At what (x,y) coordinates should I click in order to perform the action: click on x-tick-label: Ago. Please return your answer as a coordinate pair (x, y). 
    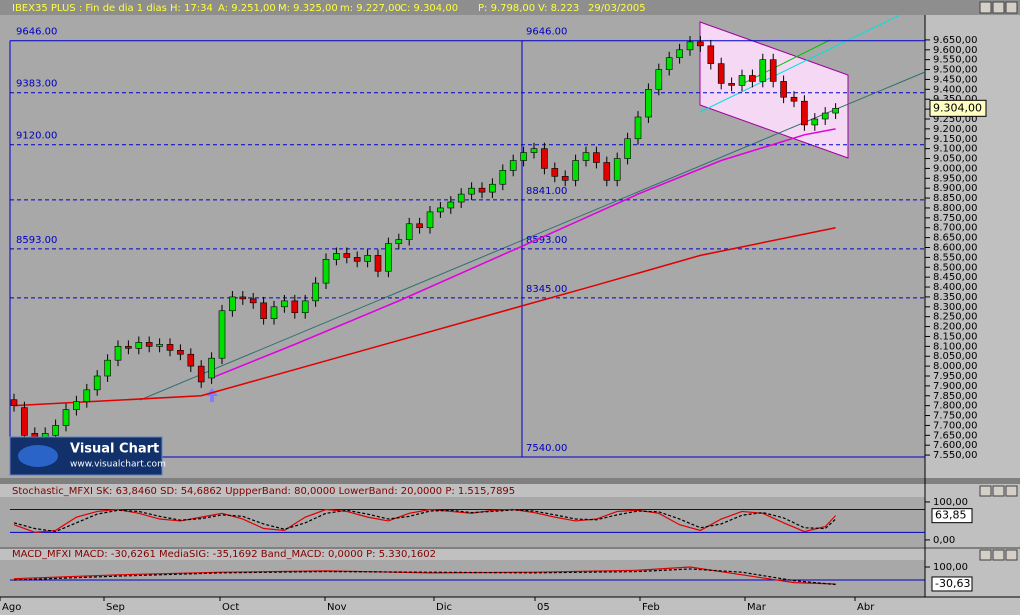
    Looking at the image, I should click on (11, 607).